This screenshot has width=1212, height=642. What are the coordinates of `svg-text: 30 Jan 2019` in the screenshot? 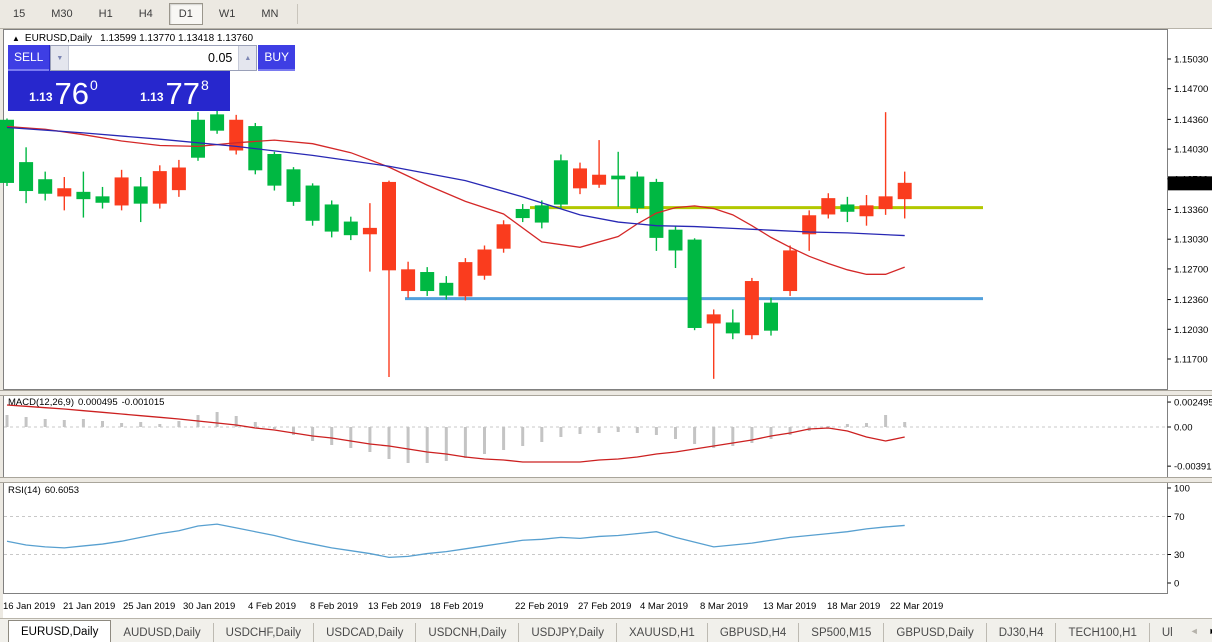 It's located at (209, 606).